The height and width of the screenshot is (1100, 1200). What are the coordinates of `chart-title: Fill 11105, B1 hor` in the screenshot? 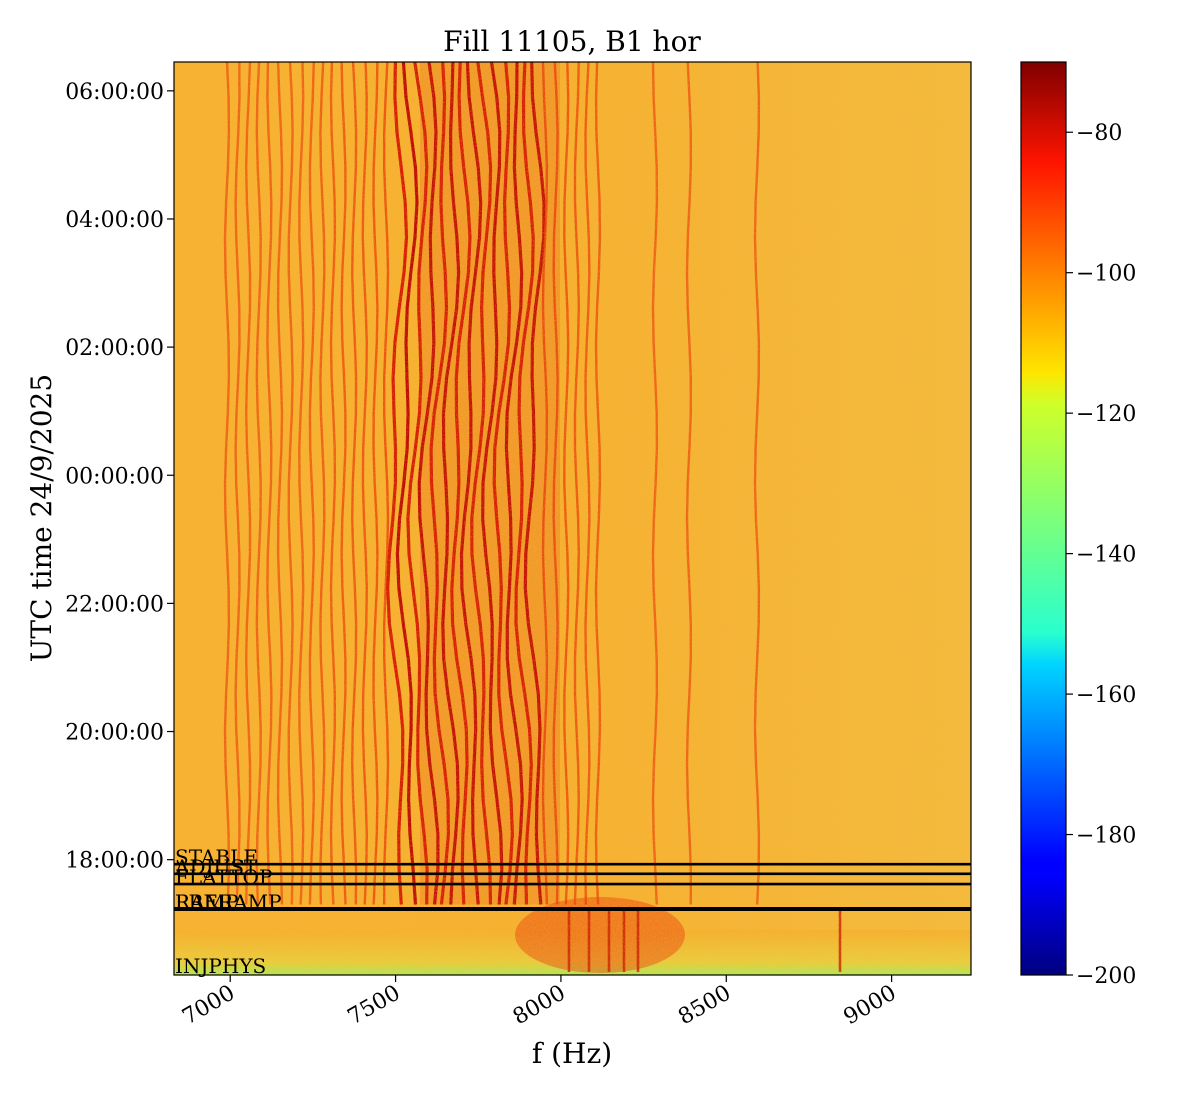 It's located at (572, 41).